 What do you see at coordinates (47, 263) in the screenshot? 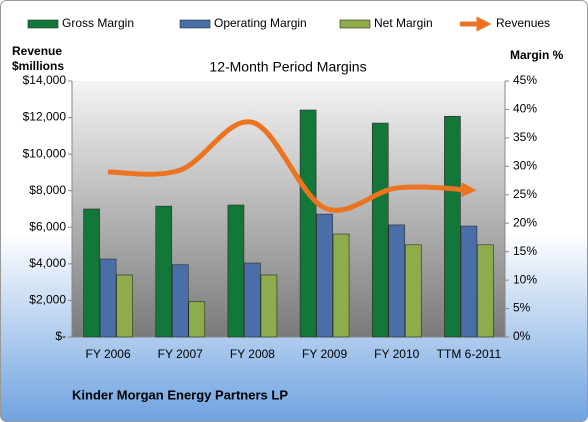
I see `y-tick-label: $4,000` at bounding box center [47, 263].